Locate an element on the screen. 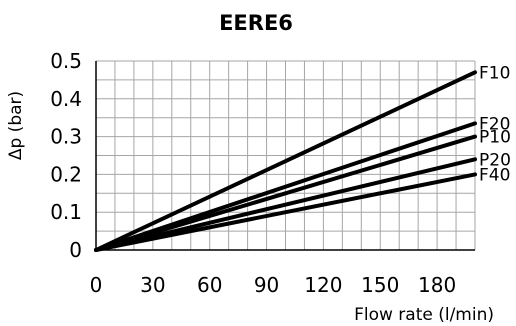 The height and width of the screenshot is (326, 516). x-tick-label: 60 is located at coordinates (209, 285).